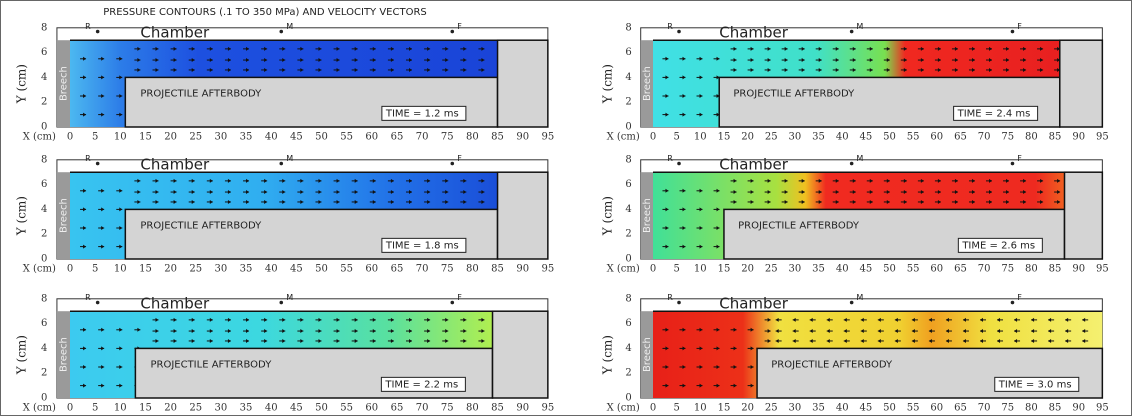 The width and height of the screenshot is (1132, 416). I want to click on y-tick-label: 8, so click(44, 298).